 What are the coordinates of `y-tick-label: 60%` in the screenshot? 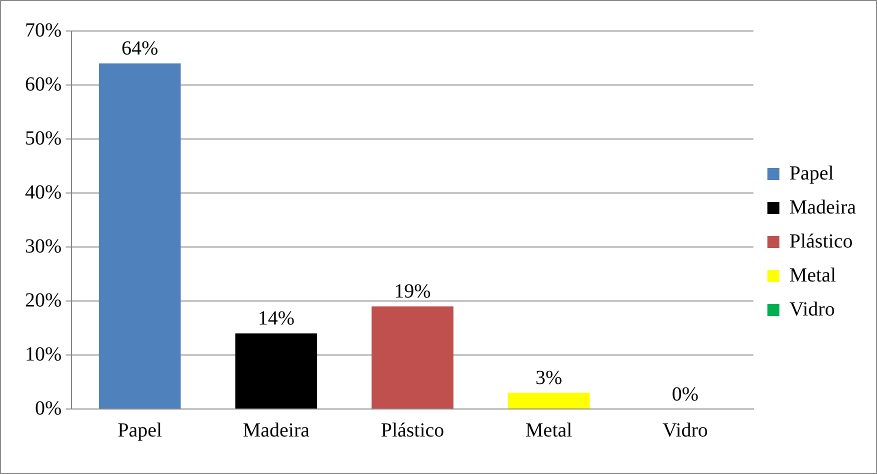 It's located at (43, 84).